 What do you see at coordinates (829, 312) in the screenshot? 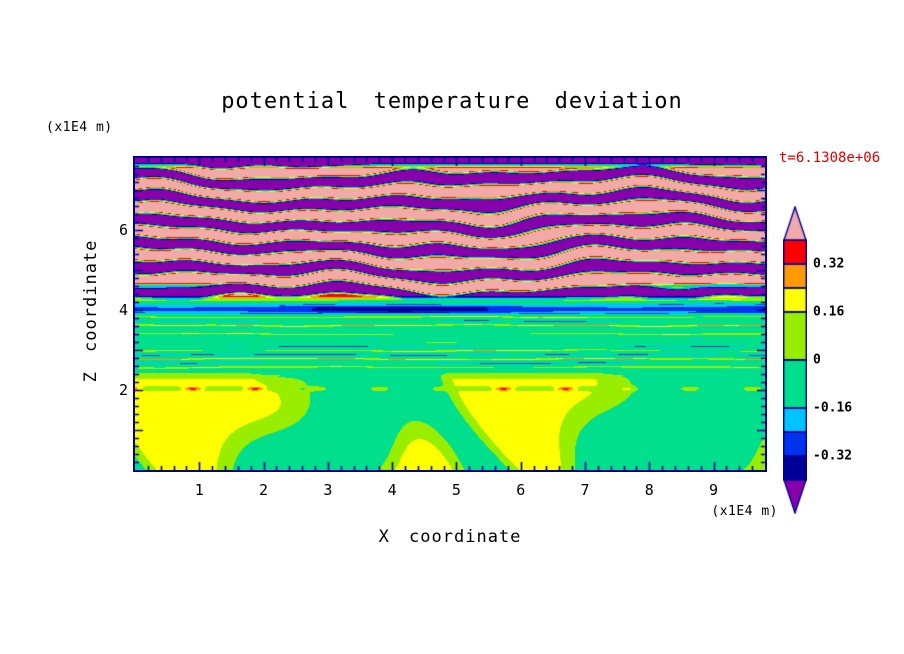
I see `colorbar-tick-label: 0.16` at bounding box center [829, 312].